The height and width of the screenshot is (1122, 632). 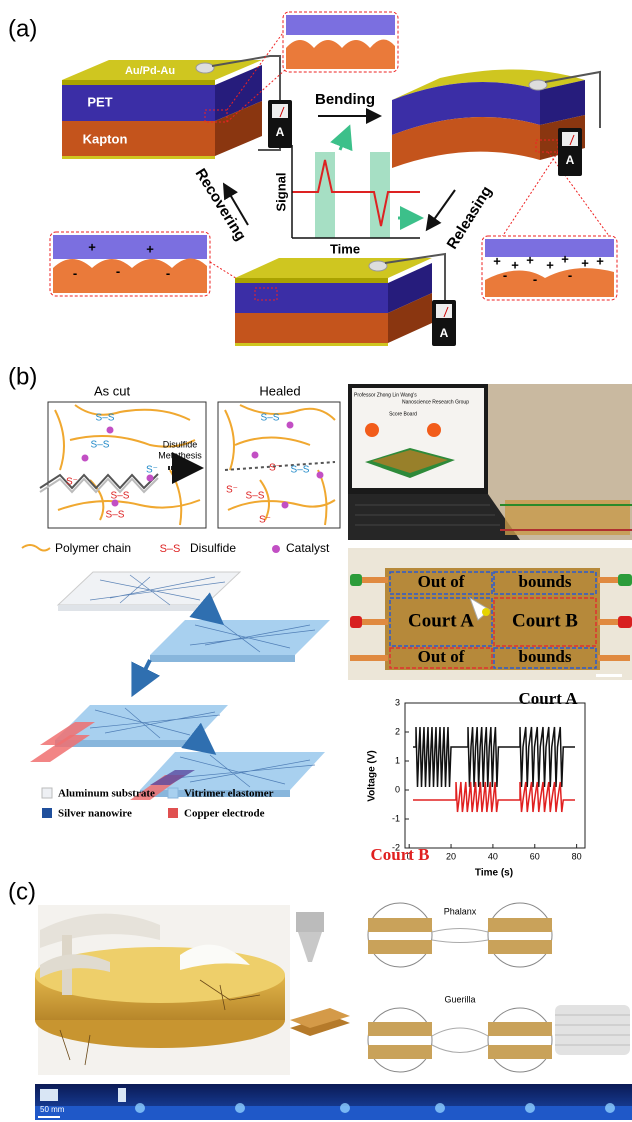 I want to click on y-tick-label: 1, so click(x=397, y=760).